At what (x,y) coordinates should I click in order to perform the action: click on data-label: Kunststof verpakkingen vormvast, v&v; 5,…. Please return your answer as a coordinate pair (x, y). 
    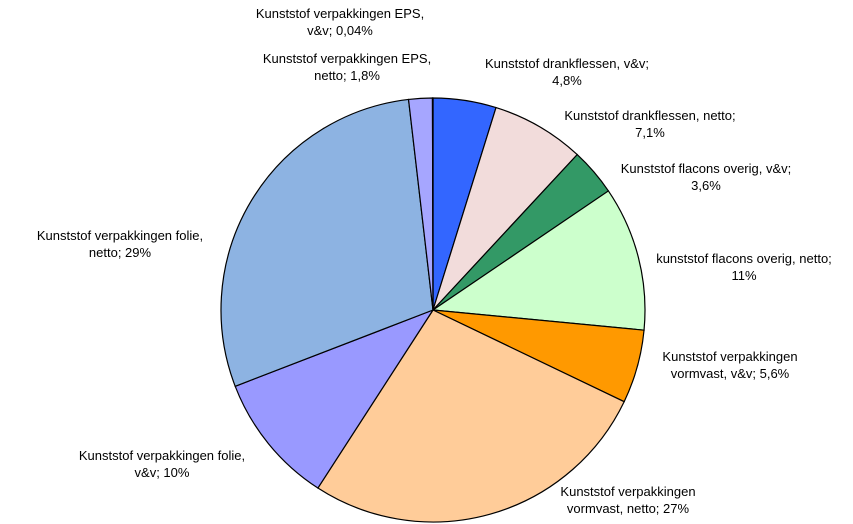
    Looking at the image, I should click on (730, 365).